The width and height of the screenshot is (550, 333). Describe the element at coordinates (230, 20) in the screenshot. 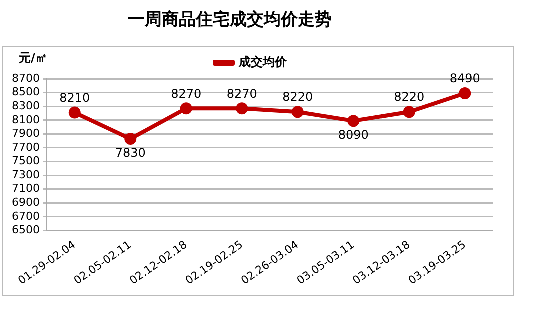

I see `chart-title: 一周商品住宅成交均价走势` at that location.